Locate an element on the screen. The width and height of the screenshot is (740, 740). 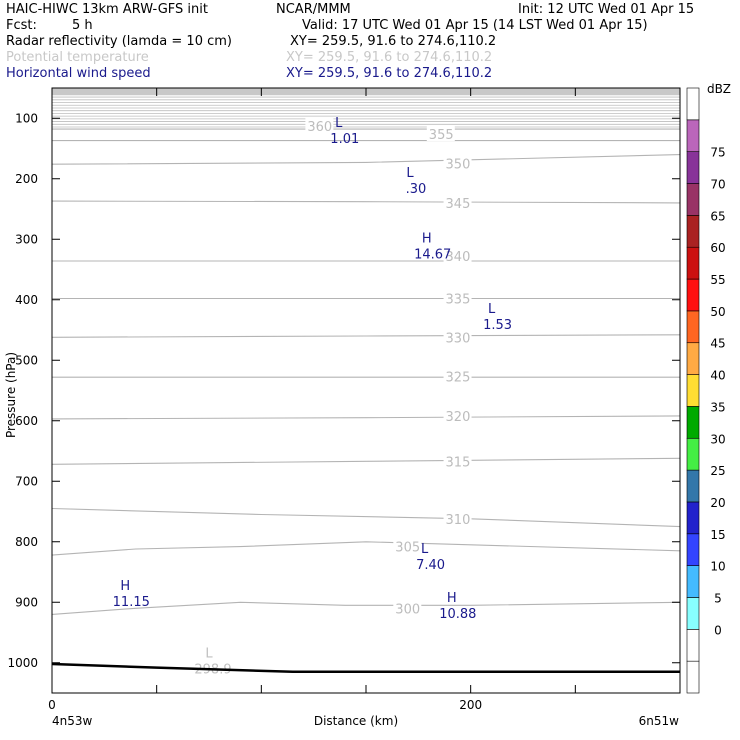
field-theta-xy: XY= 259.5, 91.6 to 274.6,110.2 is located at coordinates (389, 57).